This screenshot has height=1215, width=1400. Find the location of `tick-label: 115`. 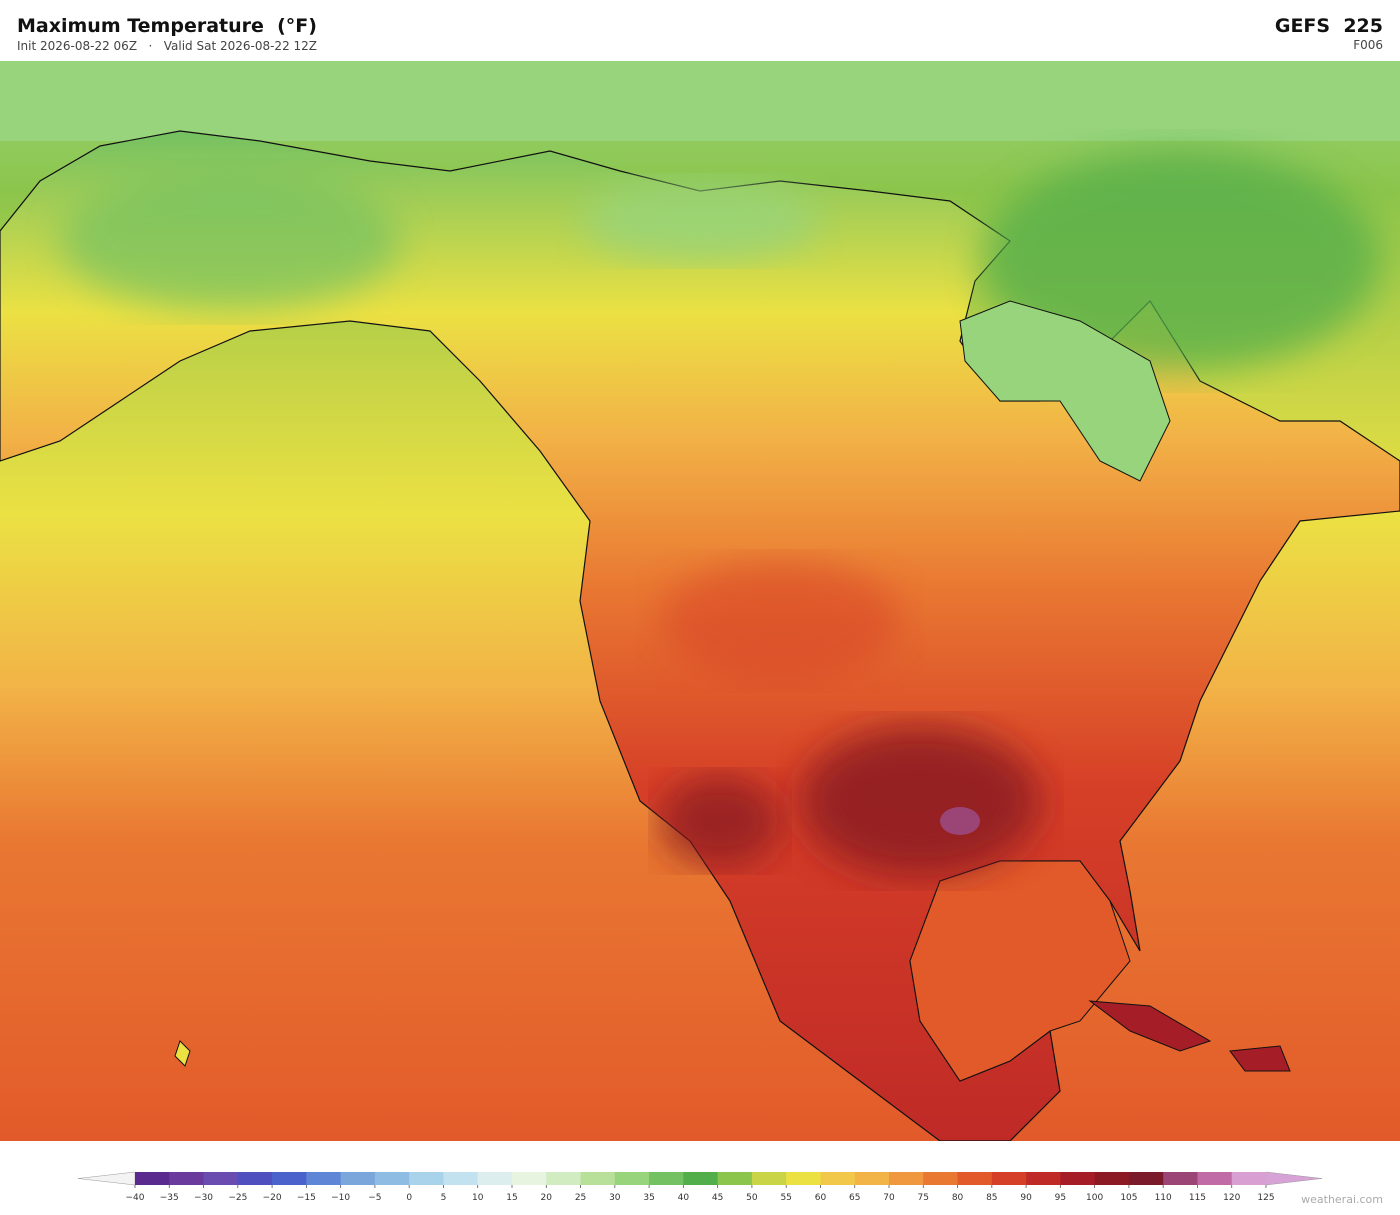

tick-label: 115 is located at coordinates (1197, 1198).